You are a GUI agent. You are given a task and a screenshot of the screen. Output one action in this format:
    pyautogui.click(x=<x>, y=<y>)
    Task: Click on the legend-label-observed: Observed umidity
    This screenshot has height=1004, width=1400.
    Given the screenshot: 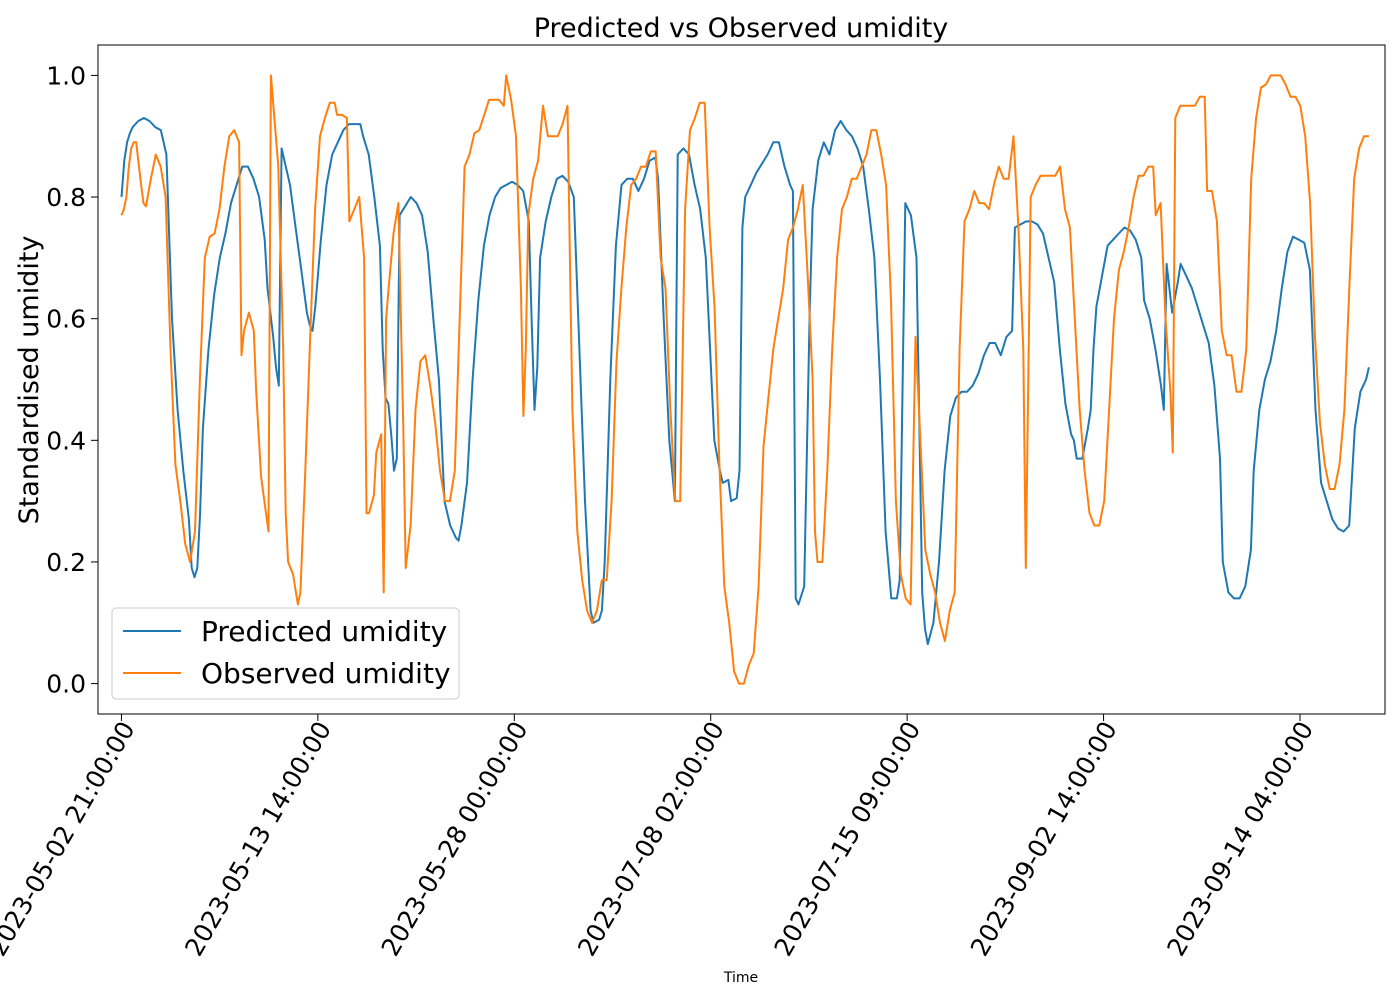 What is the action you would take?
    pyautogui.click(x=326, y=673)
    